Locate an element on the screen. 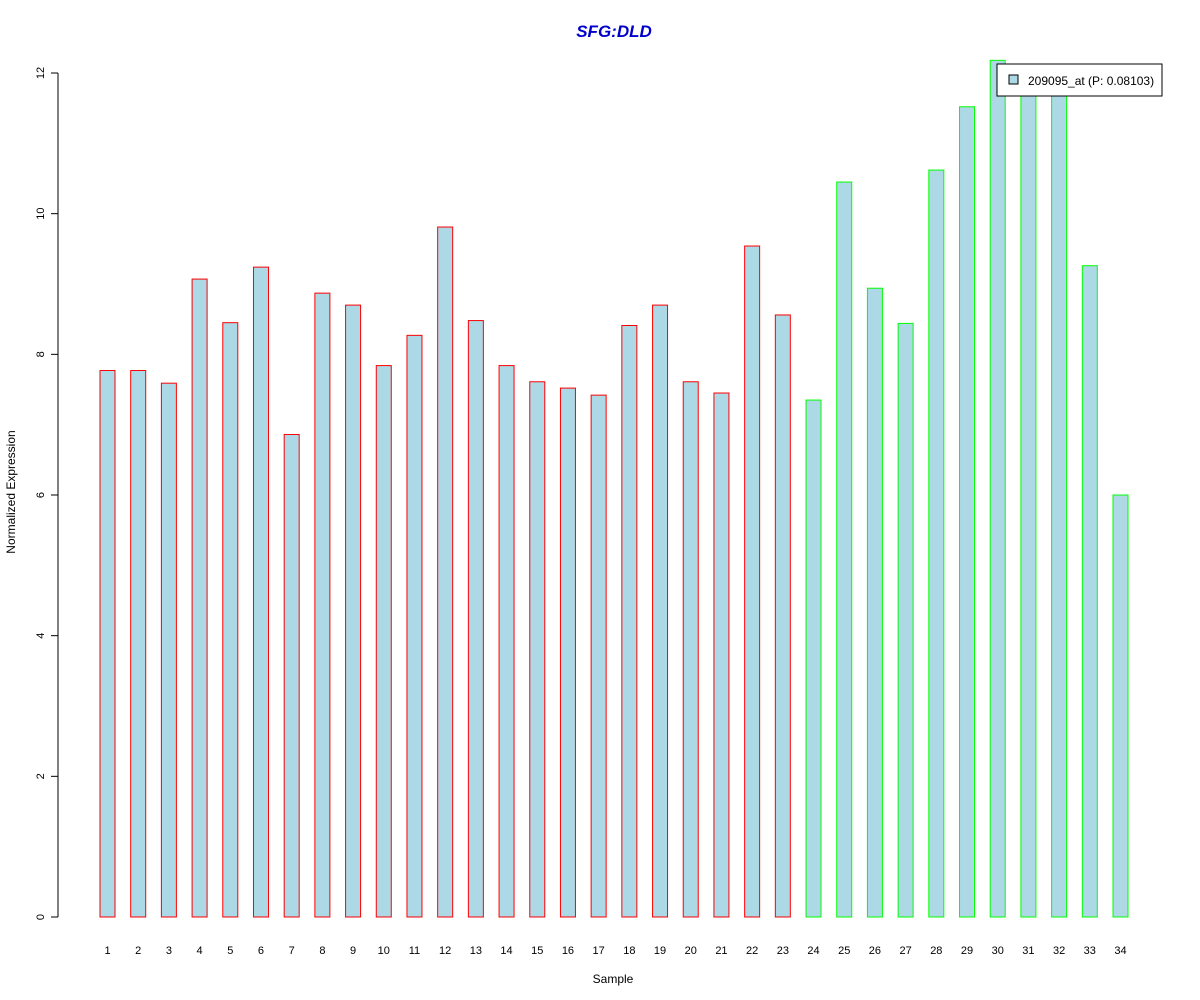 This screenshot has height=1000, width=1200. legend-box is located at coordinates (1079, 80).